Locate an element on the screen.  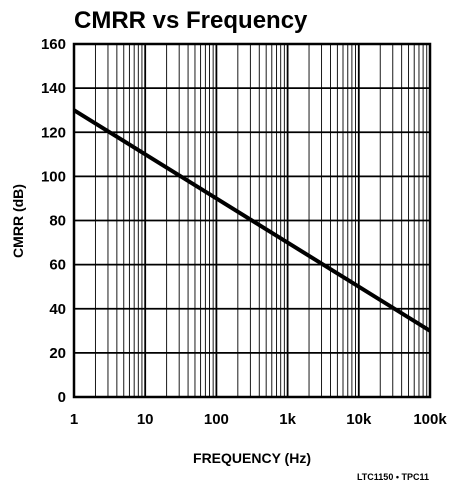
x-tick-label: 100k is located at coordinates (430, 419).